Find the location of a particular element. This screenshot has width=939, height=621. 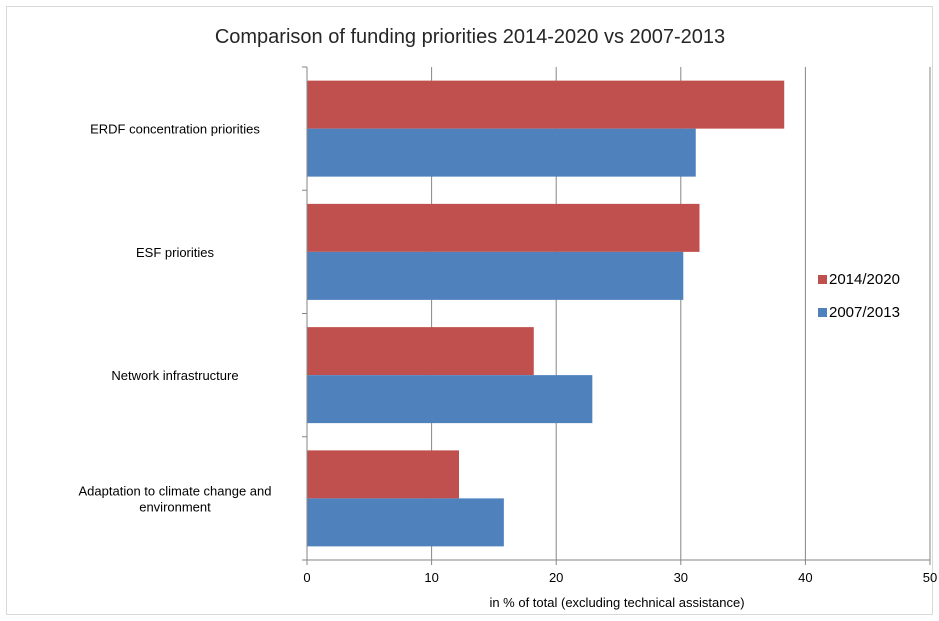

x-tick-label: 50 is located at coordinates (930, 577).